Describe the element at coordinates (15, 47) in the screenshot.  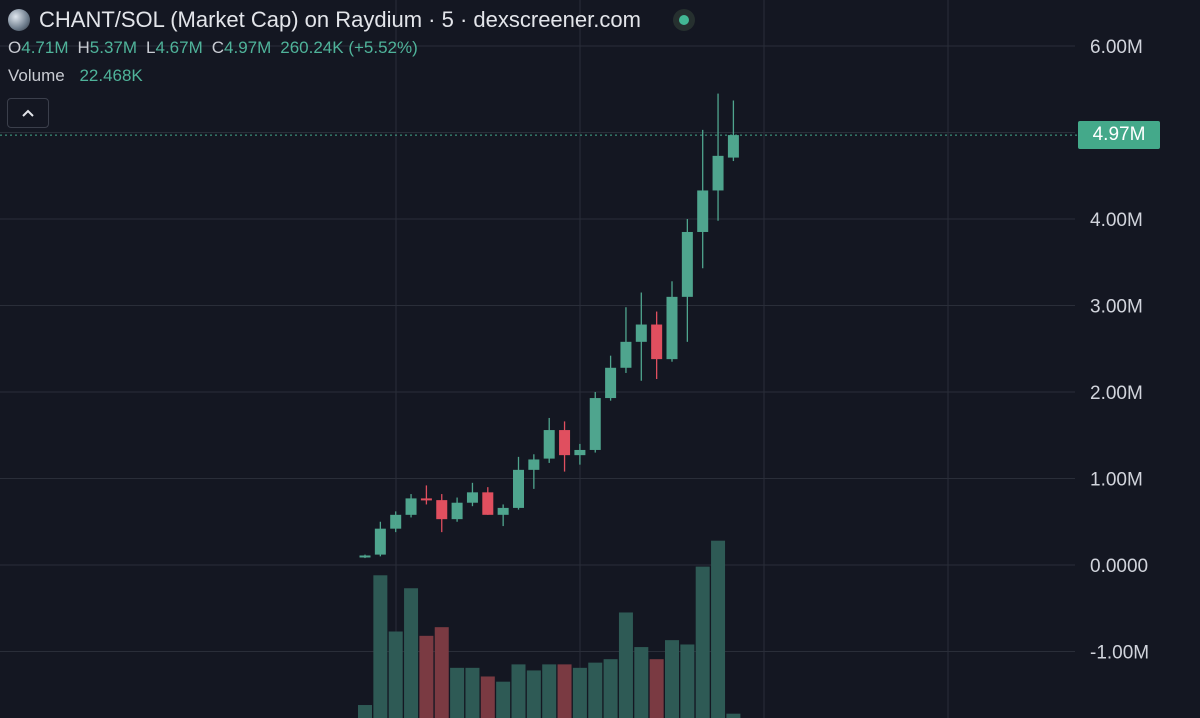
I see `open-label: O` at that location.